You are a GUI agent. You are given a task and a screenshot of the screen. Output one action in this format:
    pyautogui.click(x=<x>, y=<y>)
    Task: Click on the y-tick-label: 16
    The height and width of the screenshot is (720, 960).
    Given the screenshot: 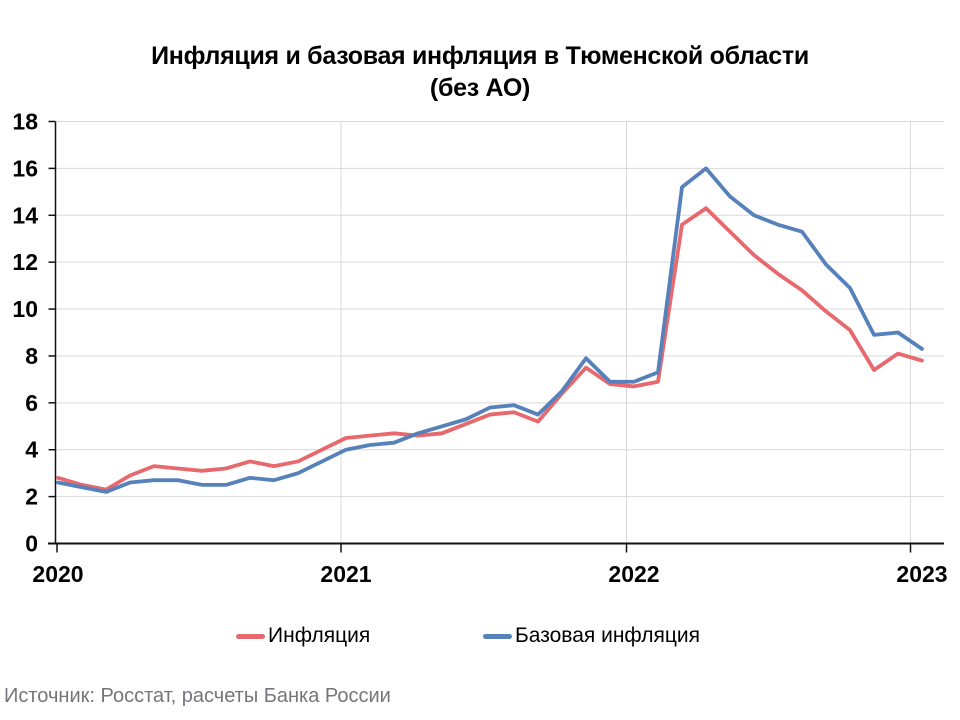 What is the action you would take?
    pyautogui.click(x=25, y=168)
    